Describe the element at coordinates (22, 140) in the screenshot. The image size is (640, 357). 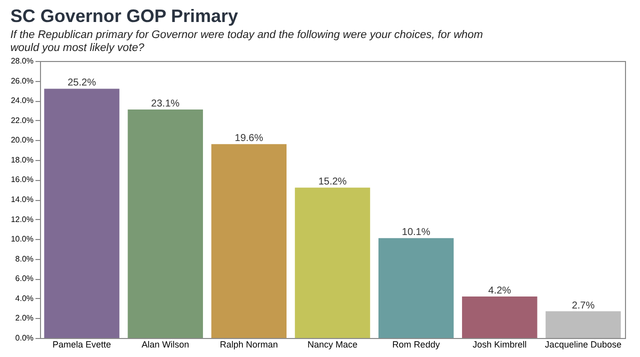
I see `y-tick-label: 20.0%` at that location.